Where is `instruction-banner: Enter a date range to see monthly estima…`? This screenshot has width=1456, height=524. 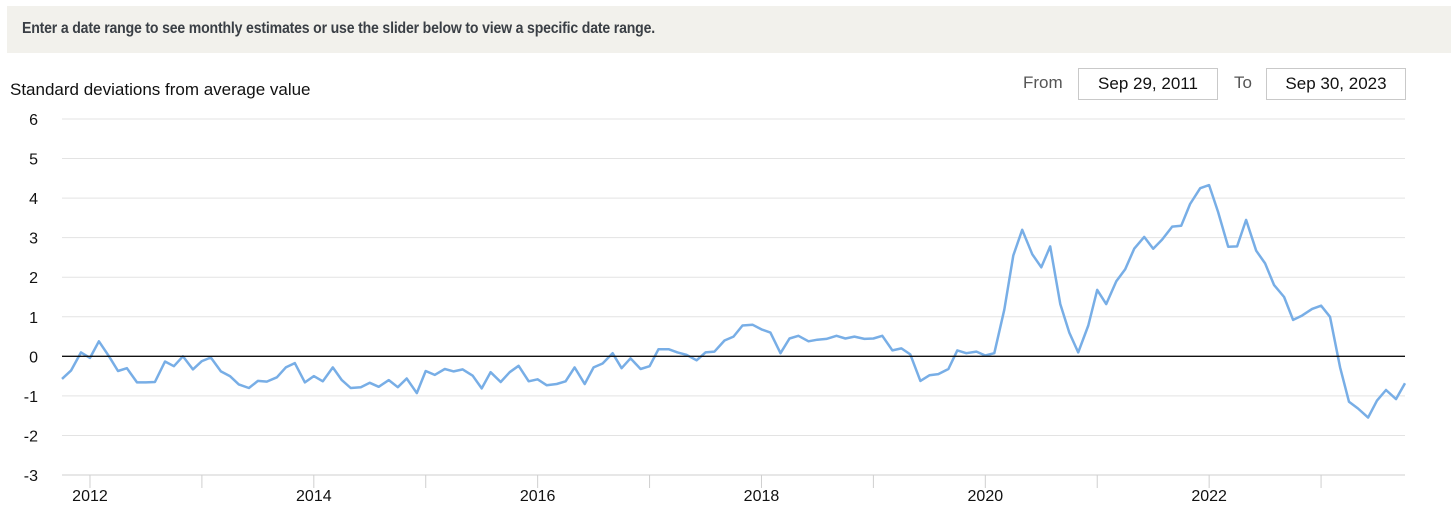 instruction-banner: Enter a date range to see monthly estima… is located at coordinates (729, 29).